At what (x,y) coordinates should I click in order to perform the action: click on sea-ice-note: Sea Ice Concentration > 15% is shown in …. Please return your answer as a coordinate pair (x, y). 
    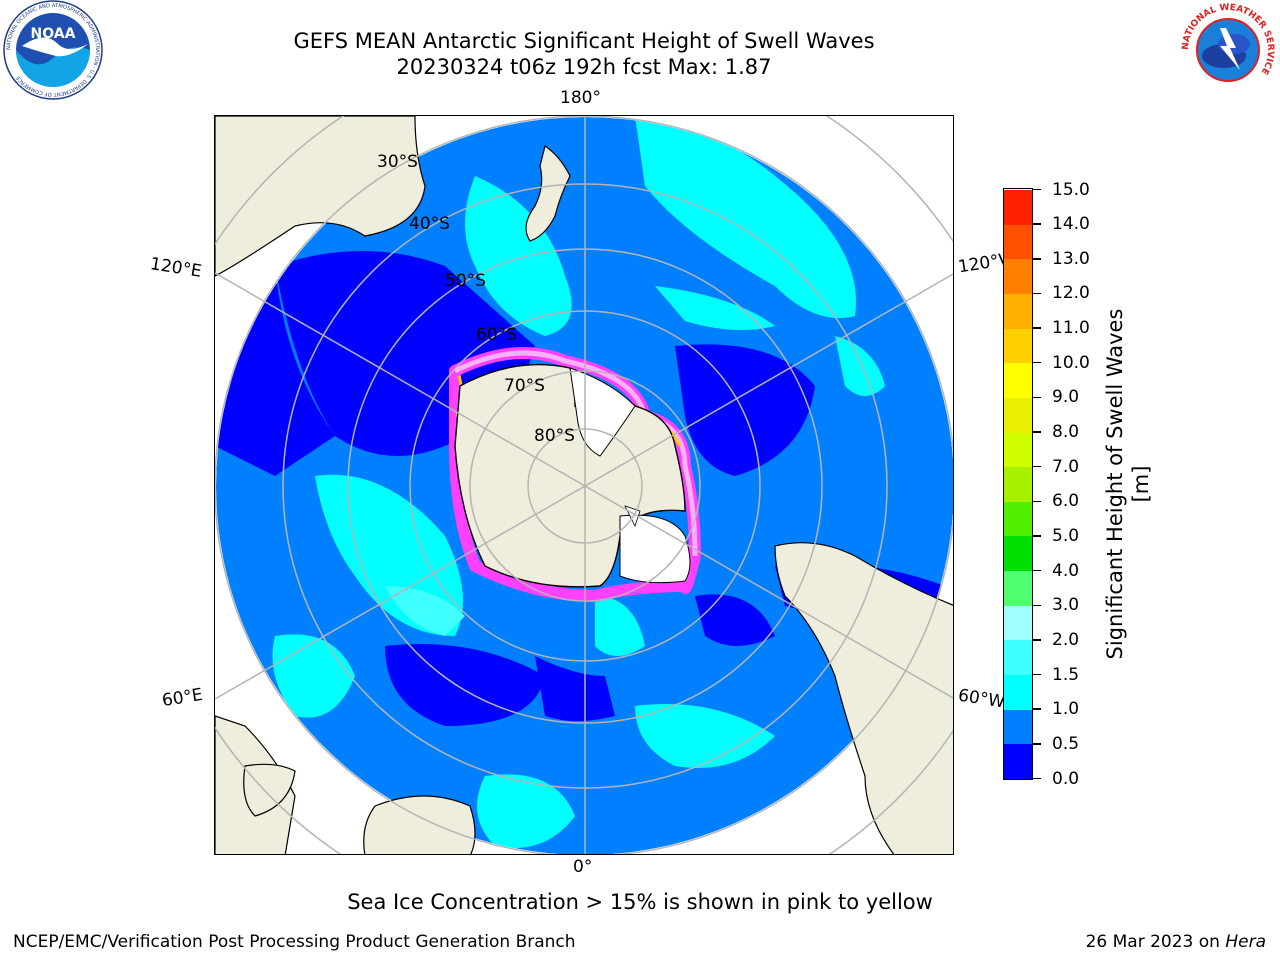
    Looking at the image, I should click on (640, 902).